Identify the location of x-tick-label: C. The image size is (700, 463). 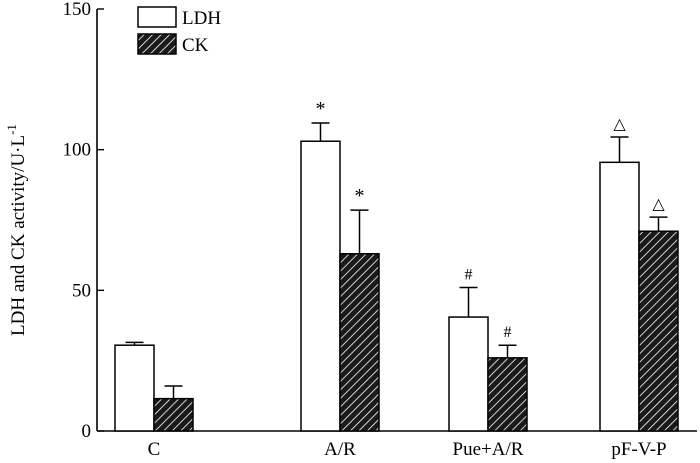
(154, 449).